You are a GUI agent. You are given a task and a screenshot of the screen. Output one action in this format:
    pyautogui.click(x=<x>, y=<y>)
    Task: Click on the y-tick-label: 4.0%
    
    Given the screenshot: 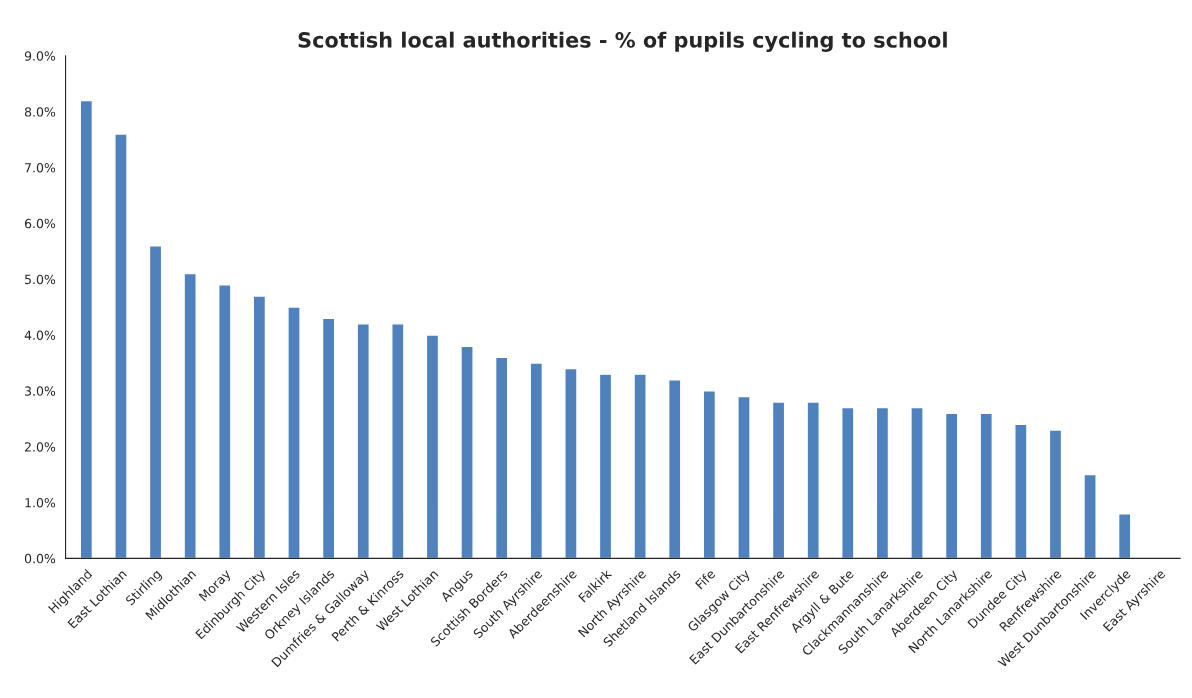 What is the action you would take?
    pyautogui.click(x=40, y=335)
    